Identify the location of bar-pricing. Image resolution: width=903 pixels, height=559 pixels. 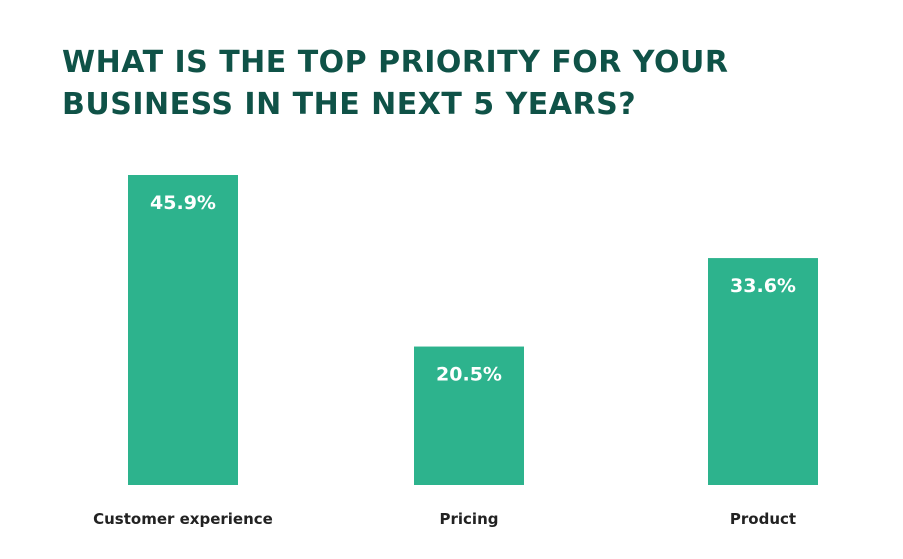
(469, 415).